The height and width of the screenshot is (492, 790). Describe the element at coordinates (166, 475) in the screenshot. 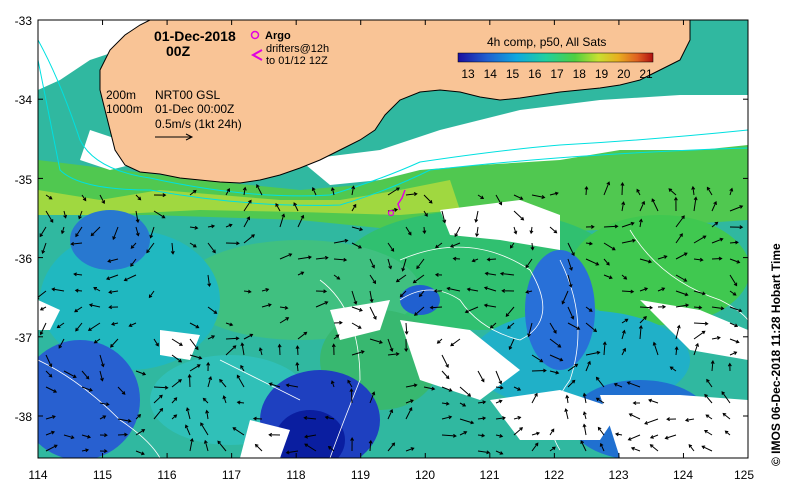

I see `lon-tick-label: 116` at that location.